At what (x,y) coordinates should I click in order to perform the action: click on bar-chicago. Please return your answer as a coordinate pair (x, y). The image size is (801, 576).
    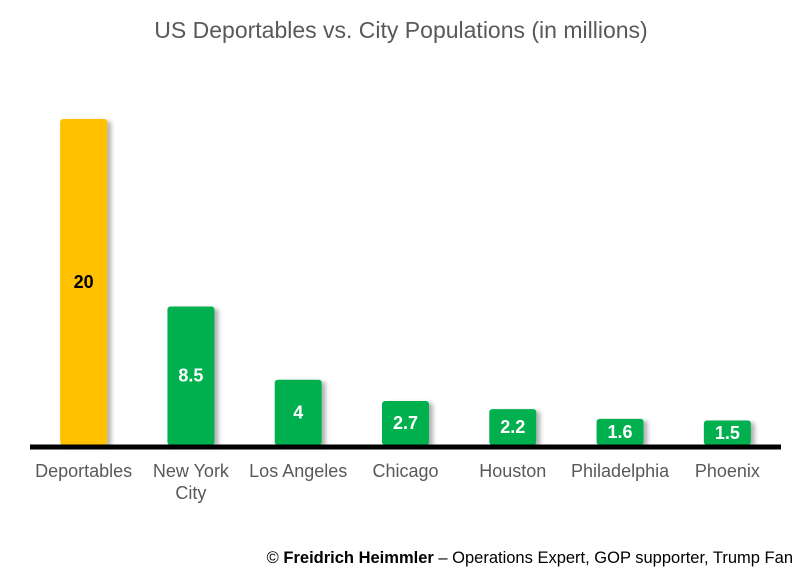
    Looking at the image, I should click on (405, 422).